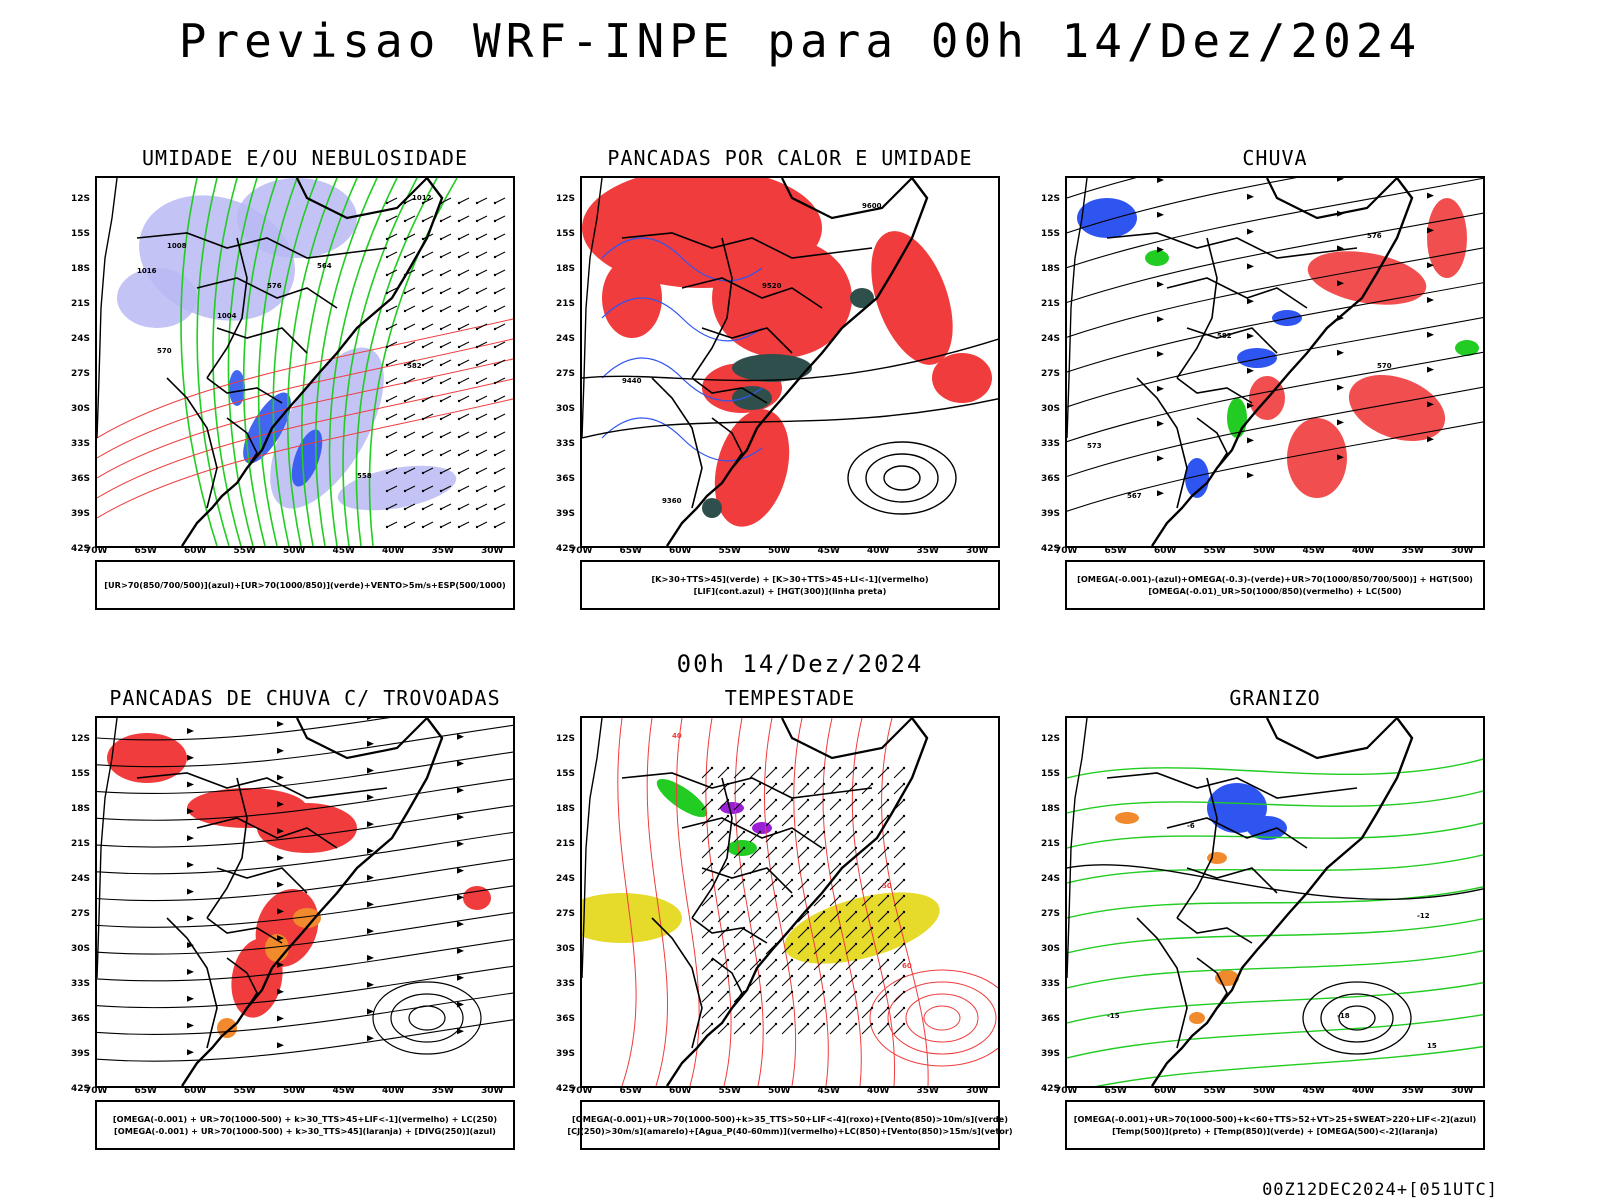 The height and width of the screenshot is (1200, 1600). What do you see at coordinates (1197, 1018) in the screenshot?
I see `omega-area-orange` at bounding box center [1197, 1018].